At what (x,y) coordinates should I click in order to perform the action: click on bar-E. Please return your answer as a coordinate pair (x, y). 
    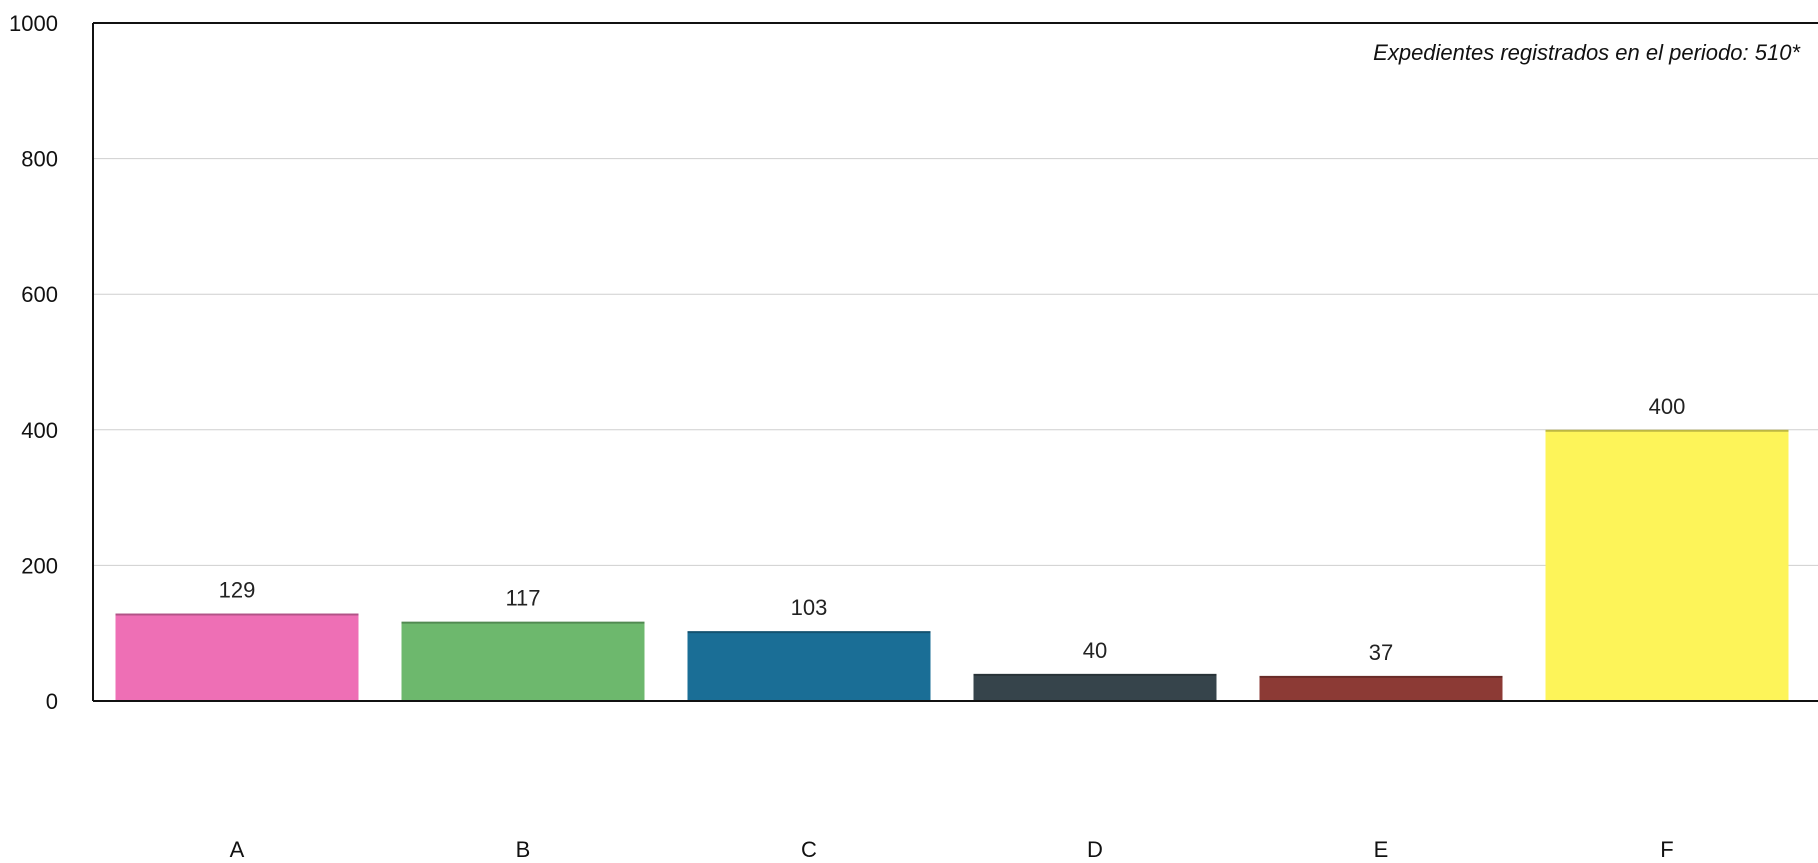
    Looking at the image, I should click on (1381, 688).